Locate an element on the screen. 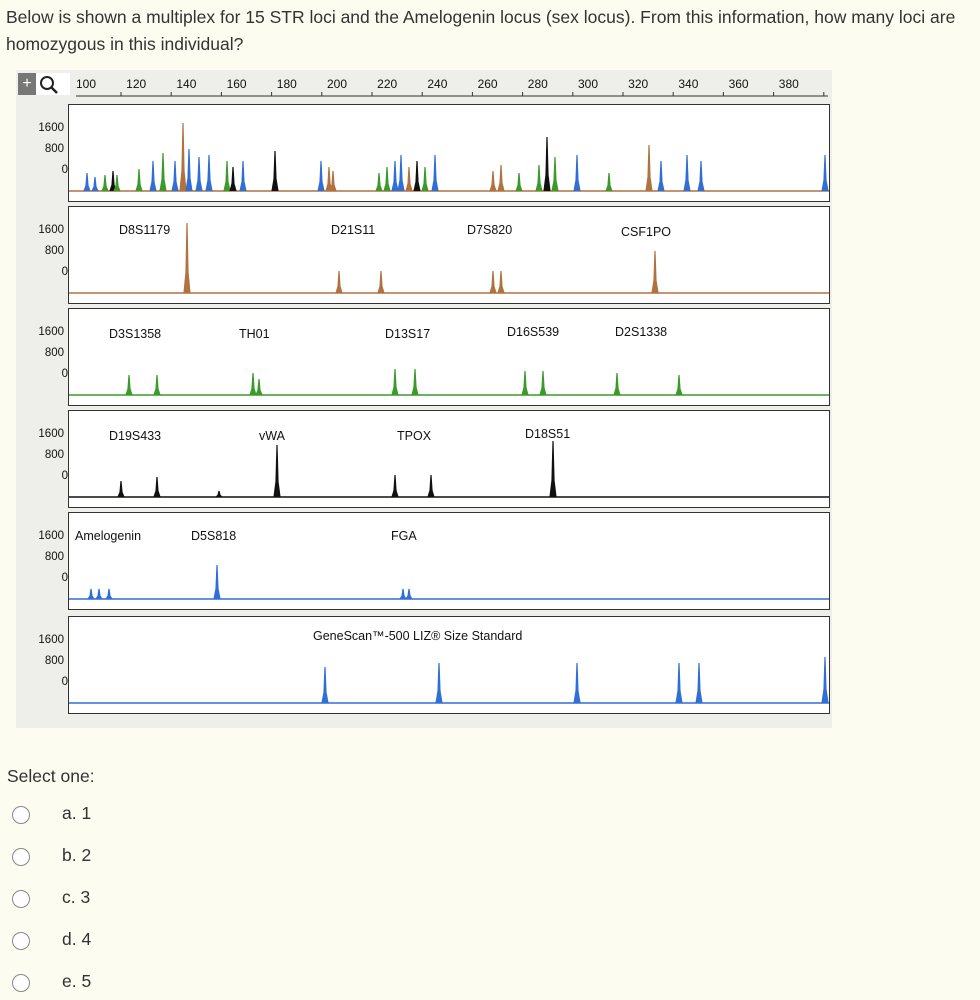 The image size is (980, 1000). select-one-label: Select one: is located at coordinates (51, 776).